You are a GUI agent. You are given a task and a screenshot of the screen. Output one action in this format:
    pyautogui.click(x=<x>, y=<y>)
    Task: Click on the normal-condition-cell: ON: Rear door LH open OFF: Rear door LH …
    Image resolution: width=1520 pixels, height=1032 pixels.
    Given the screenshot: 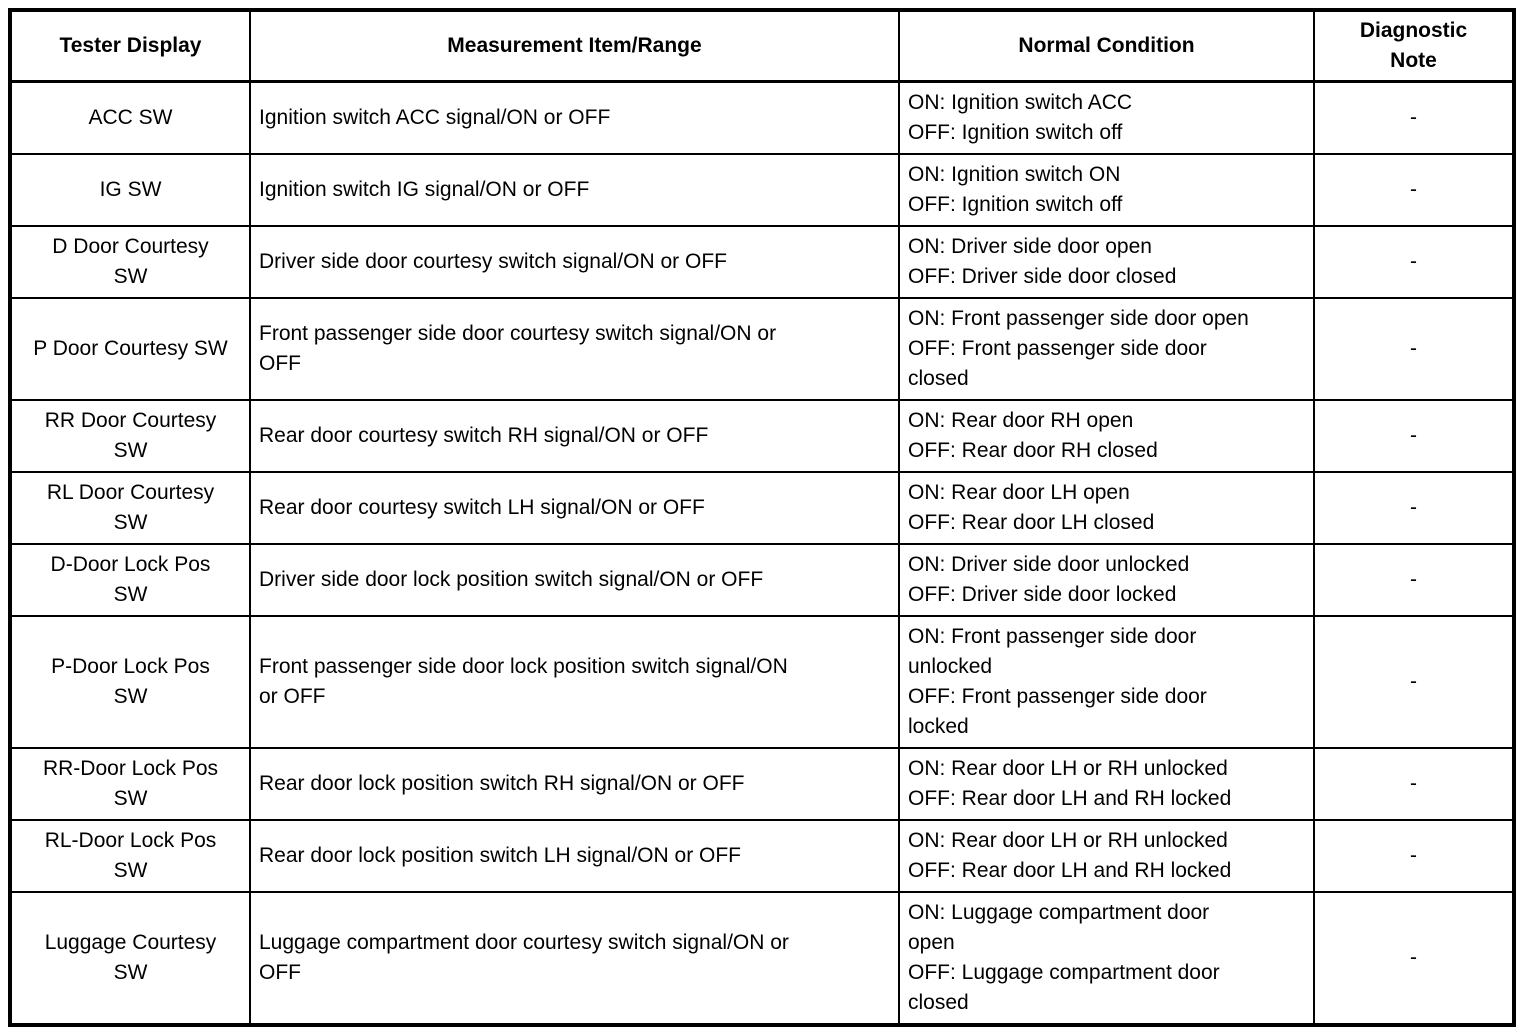 What is the action you would take?
    pyautogui.click(x=1106, y=508)
    